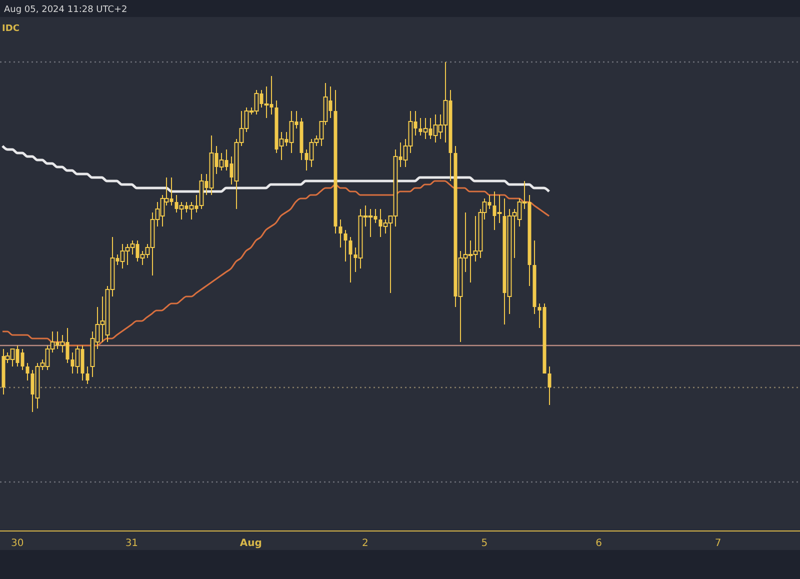 The image size is (800, 579). Describe the element at coordinates (131, 543) in the screenshot. I see `x-tick-label: 31` at that location.